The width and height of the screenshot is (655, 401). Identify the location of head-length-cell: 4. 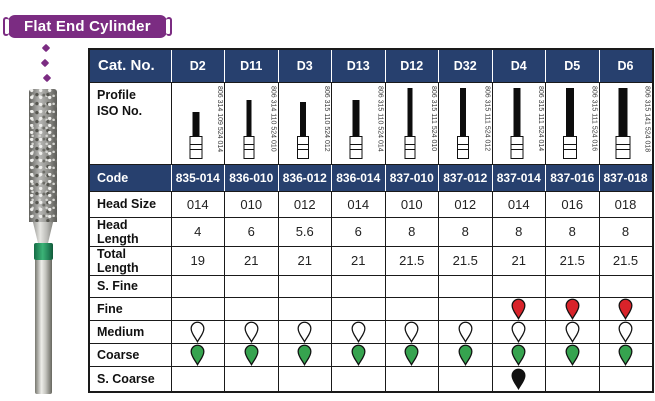
(197, 231).